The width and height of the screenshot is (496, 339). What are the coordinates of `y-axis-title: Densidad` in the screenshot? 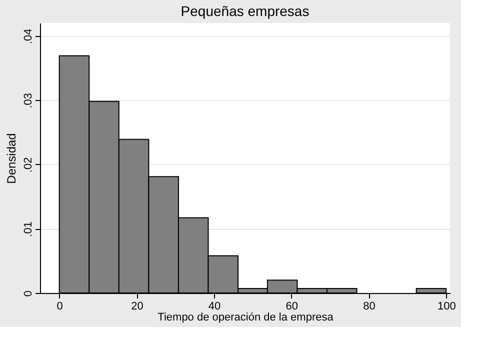 It's located at (11, 158).